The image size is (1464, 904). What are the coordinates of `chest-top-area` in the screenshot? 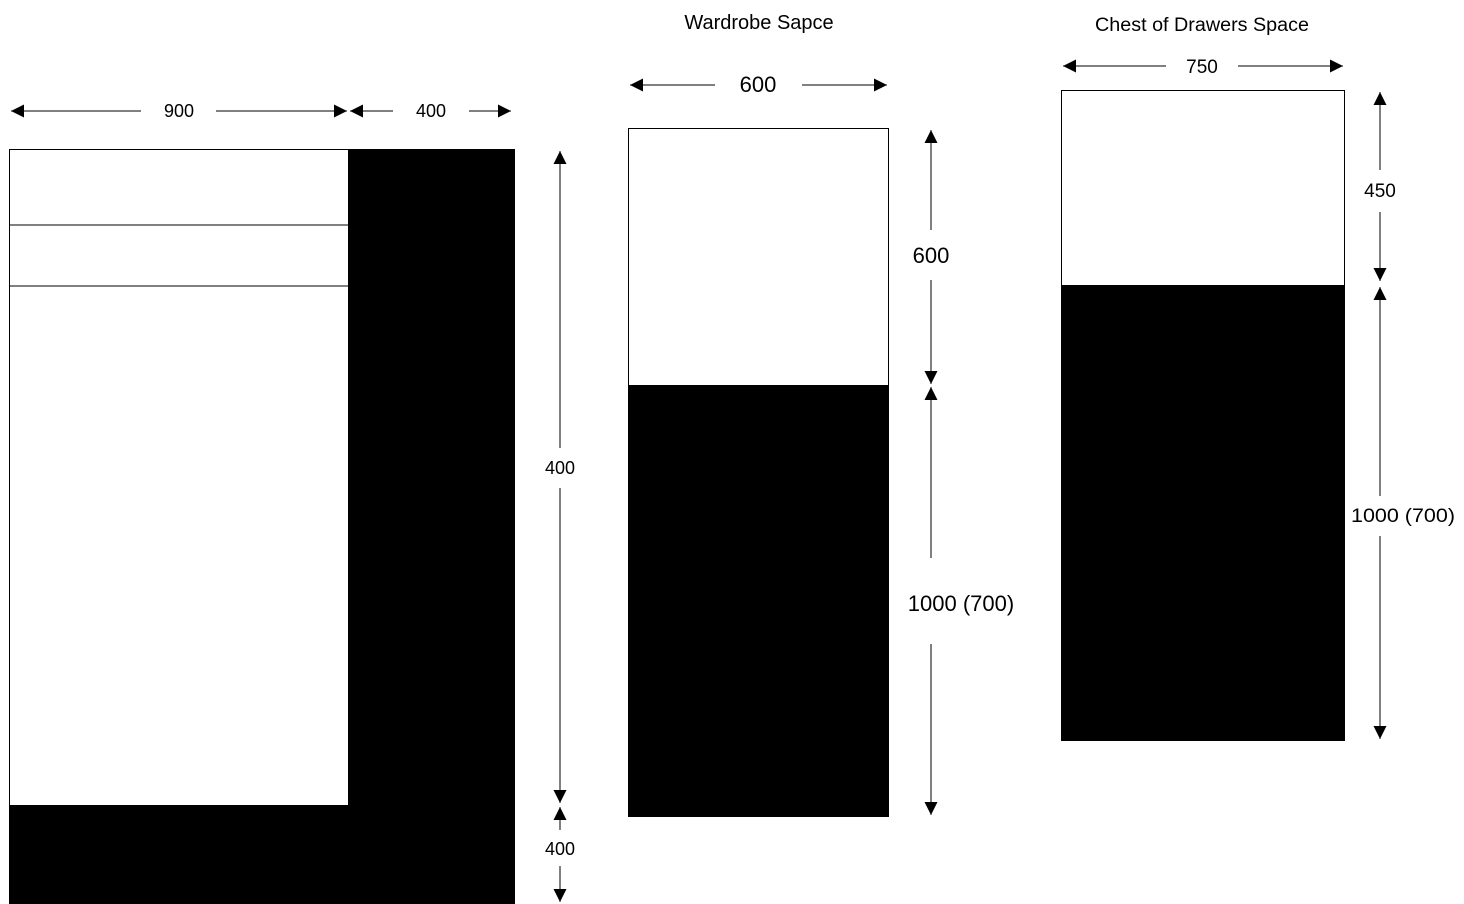 It's located at (1203, 188).